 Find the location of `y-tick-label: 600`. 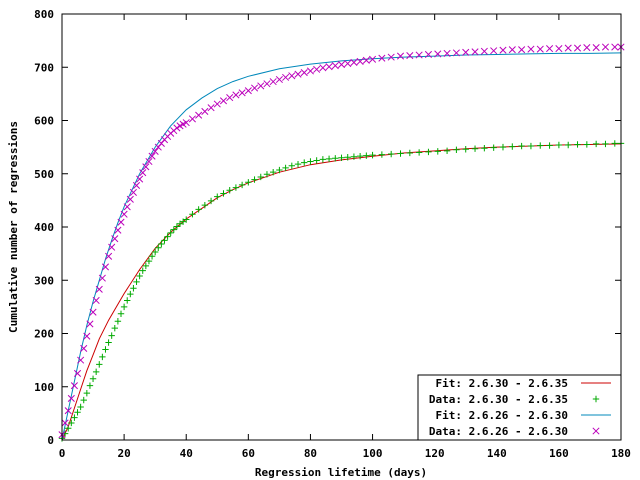

y-tick-label: 600 is located at coordinates (44, 121).